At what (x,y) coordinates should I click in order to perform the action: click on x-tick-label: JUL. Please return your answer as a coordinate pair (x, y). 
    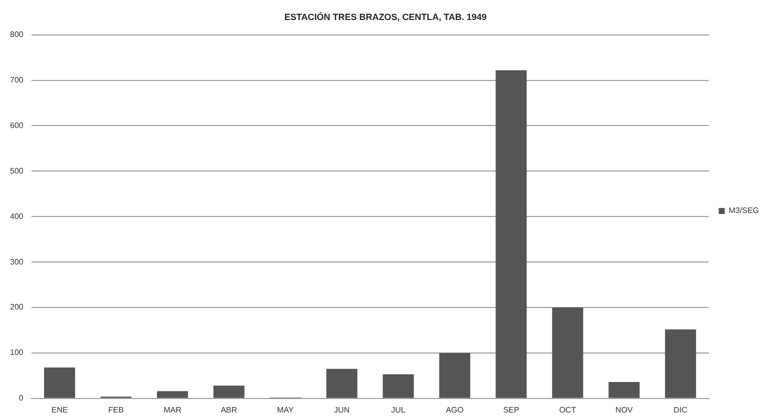
    Looking at the image, I should click on (398, 409).